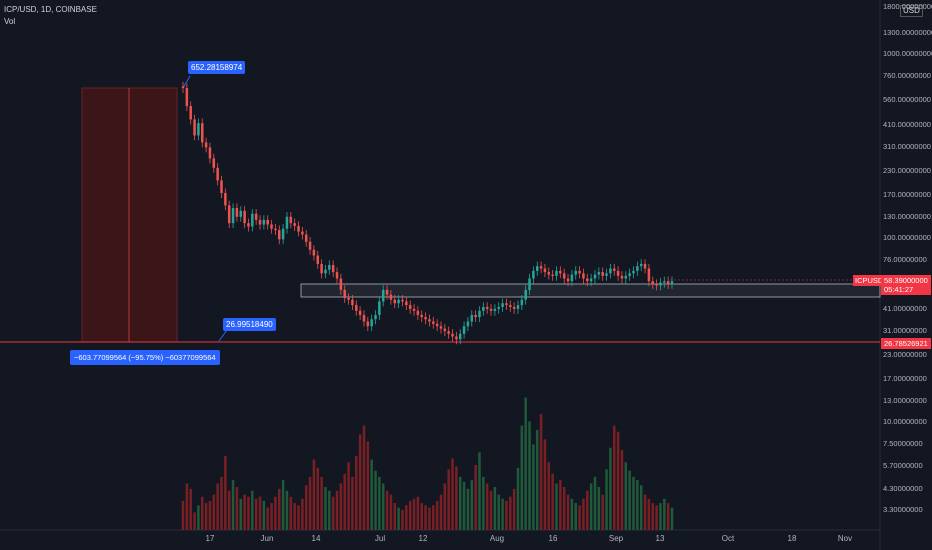  What do you see at coordinates (907, 125) in the screenshot?
I see `price-tick-label: 410.00000000` at bounding box center [907, 125].